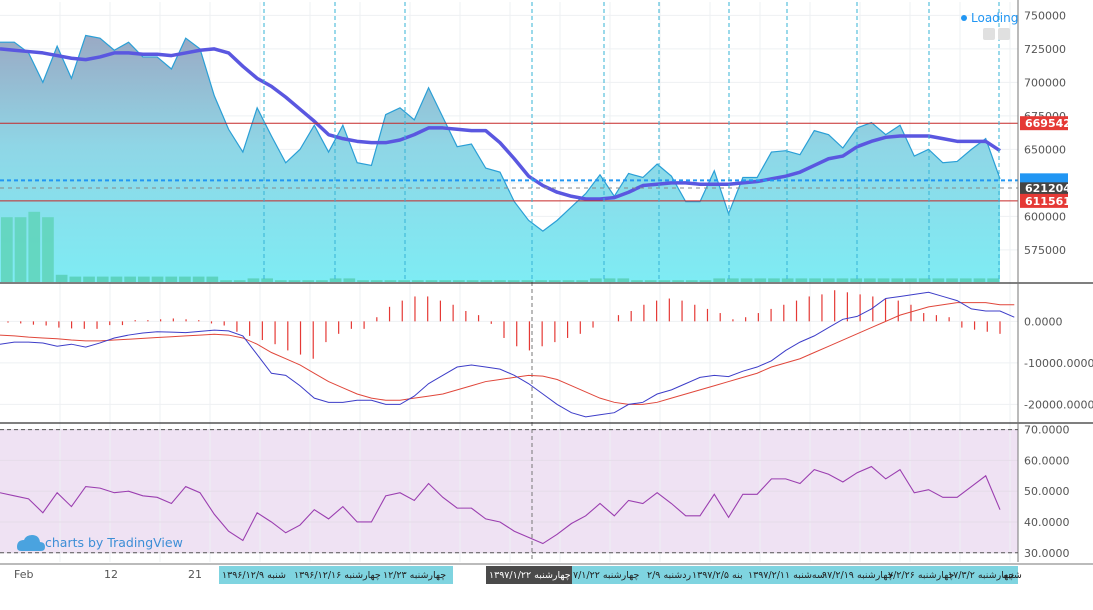 This screenshot has height=610, width=1093. Describe the element at coordinates (1048, 201) in the screenshot. I see `price-scale-label: 611561` at that location.